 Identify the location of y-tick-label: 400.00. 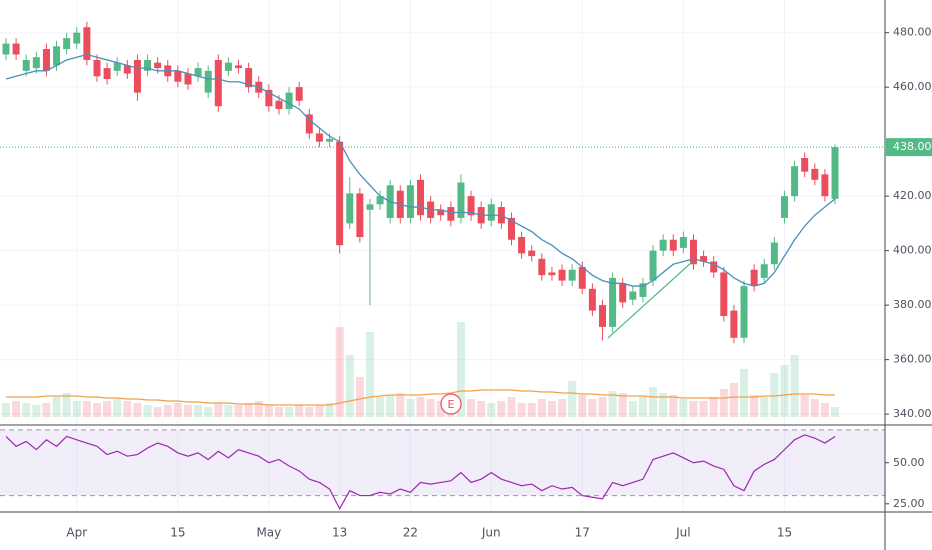
(912, 250).